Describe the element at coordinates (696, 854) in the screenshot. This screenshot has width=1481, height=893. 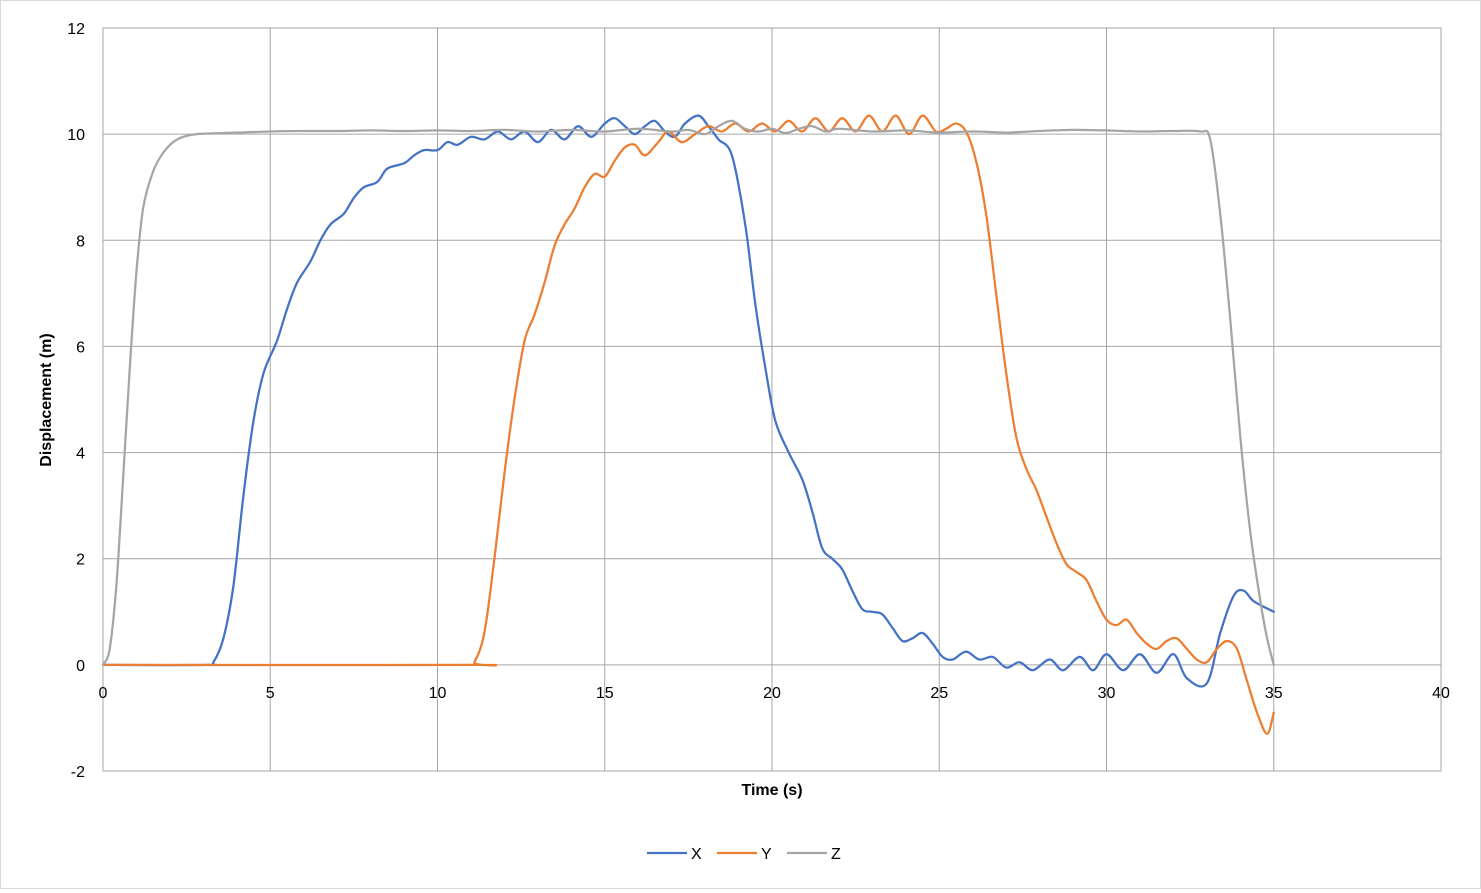
I see `legend-label-x: X` at that location.